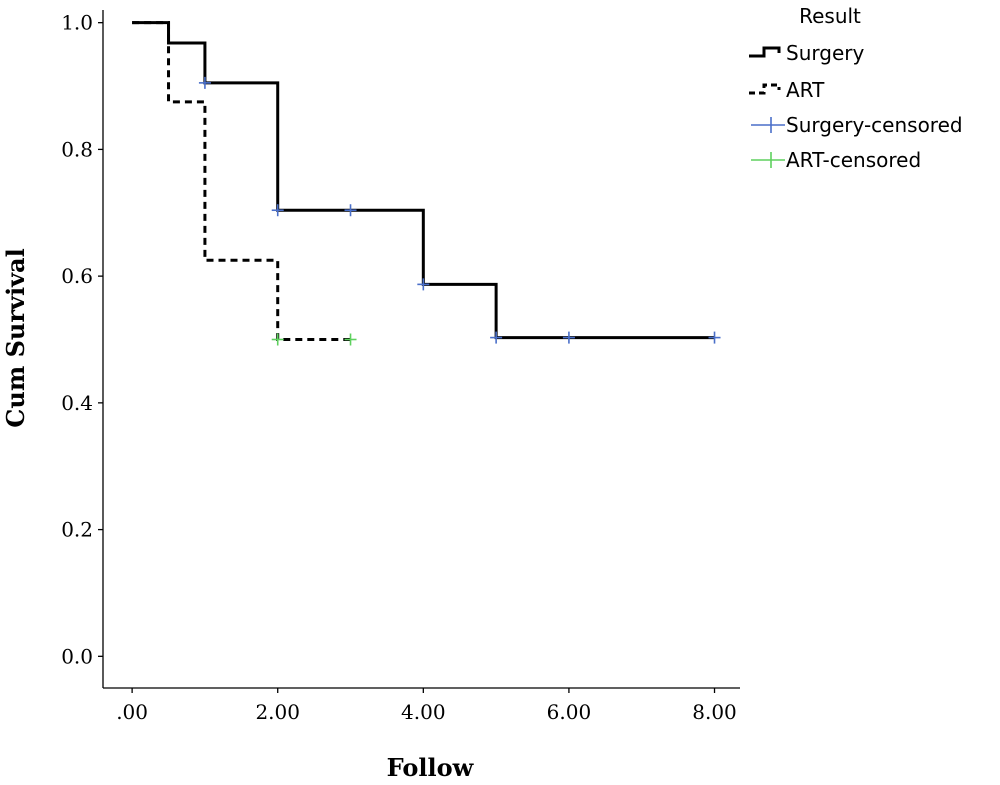 The width and height of the screenshot is (1000, 785). What do you see at coordinates (765, 89) in the screenshot?
I see `legend-swatch-art` at bounding box center [765, 89].